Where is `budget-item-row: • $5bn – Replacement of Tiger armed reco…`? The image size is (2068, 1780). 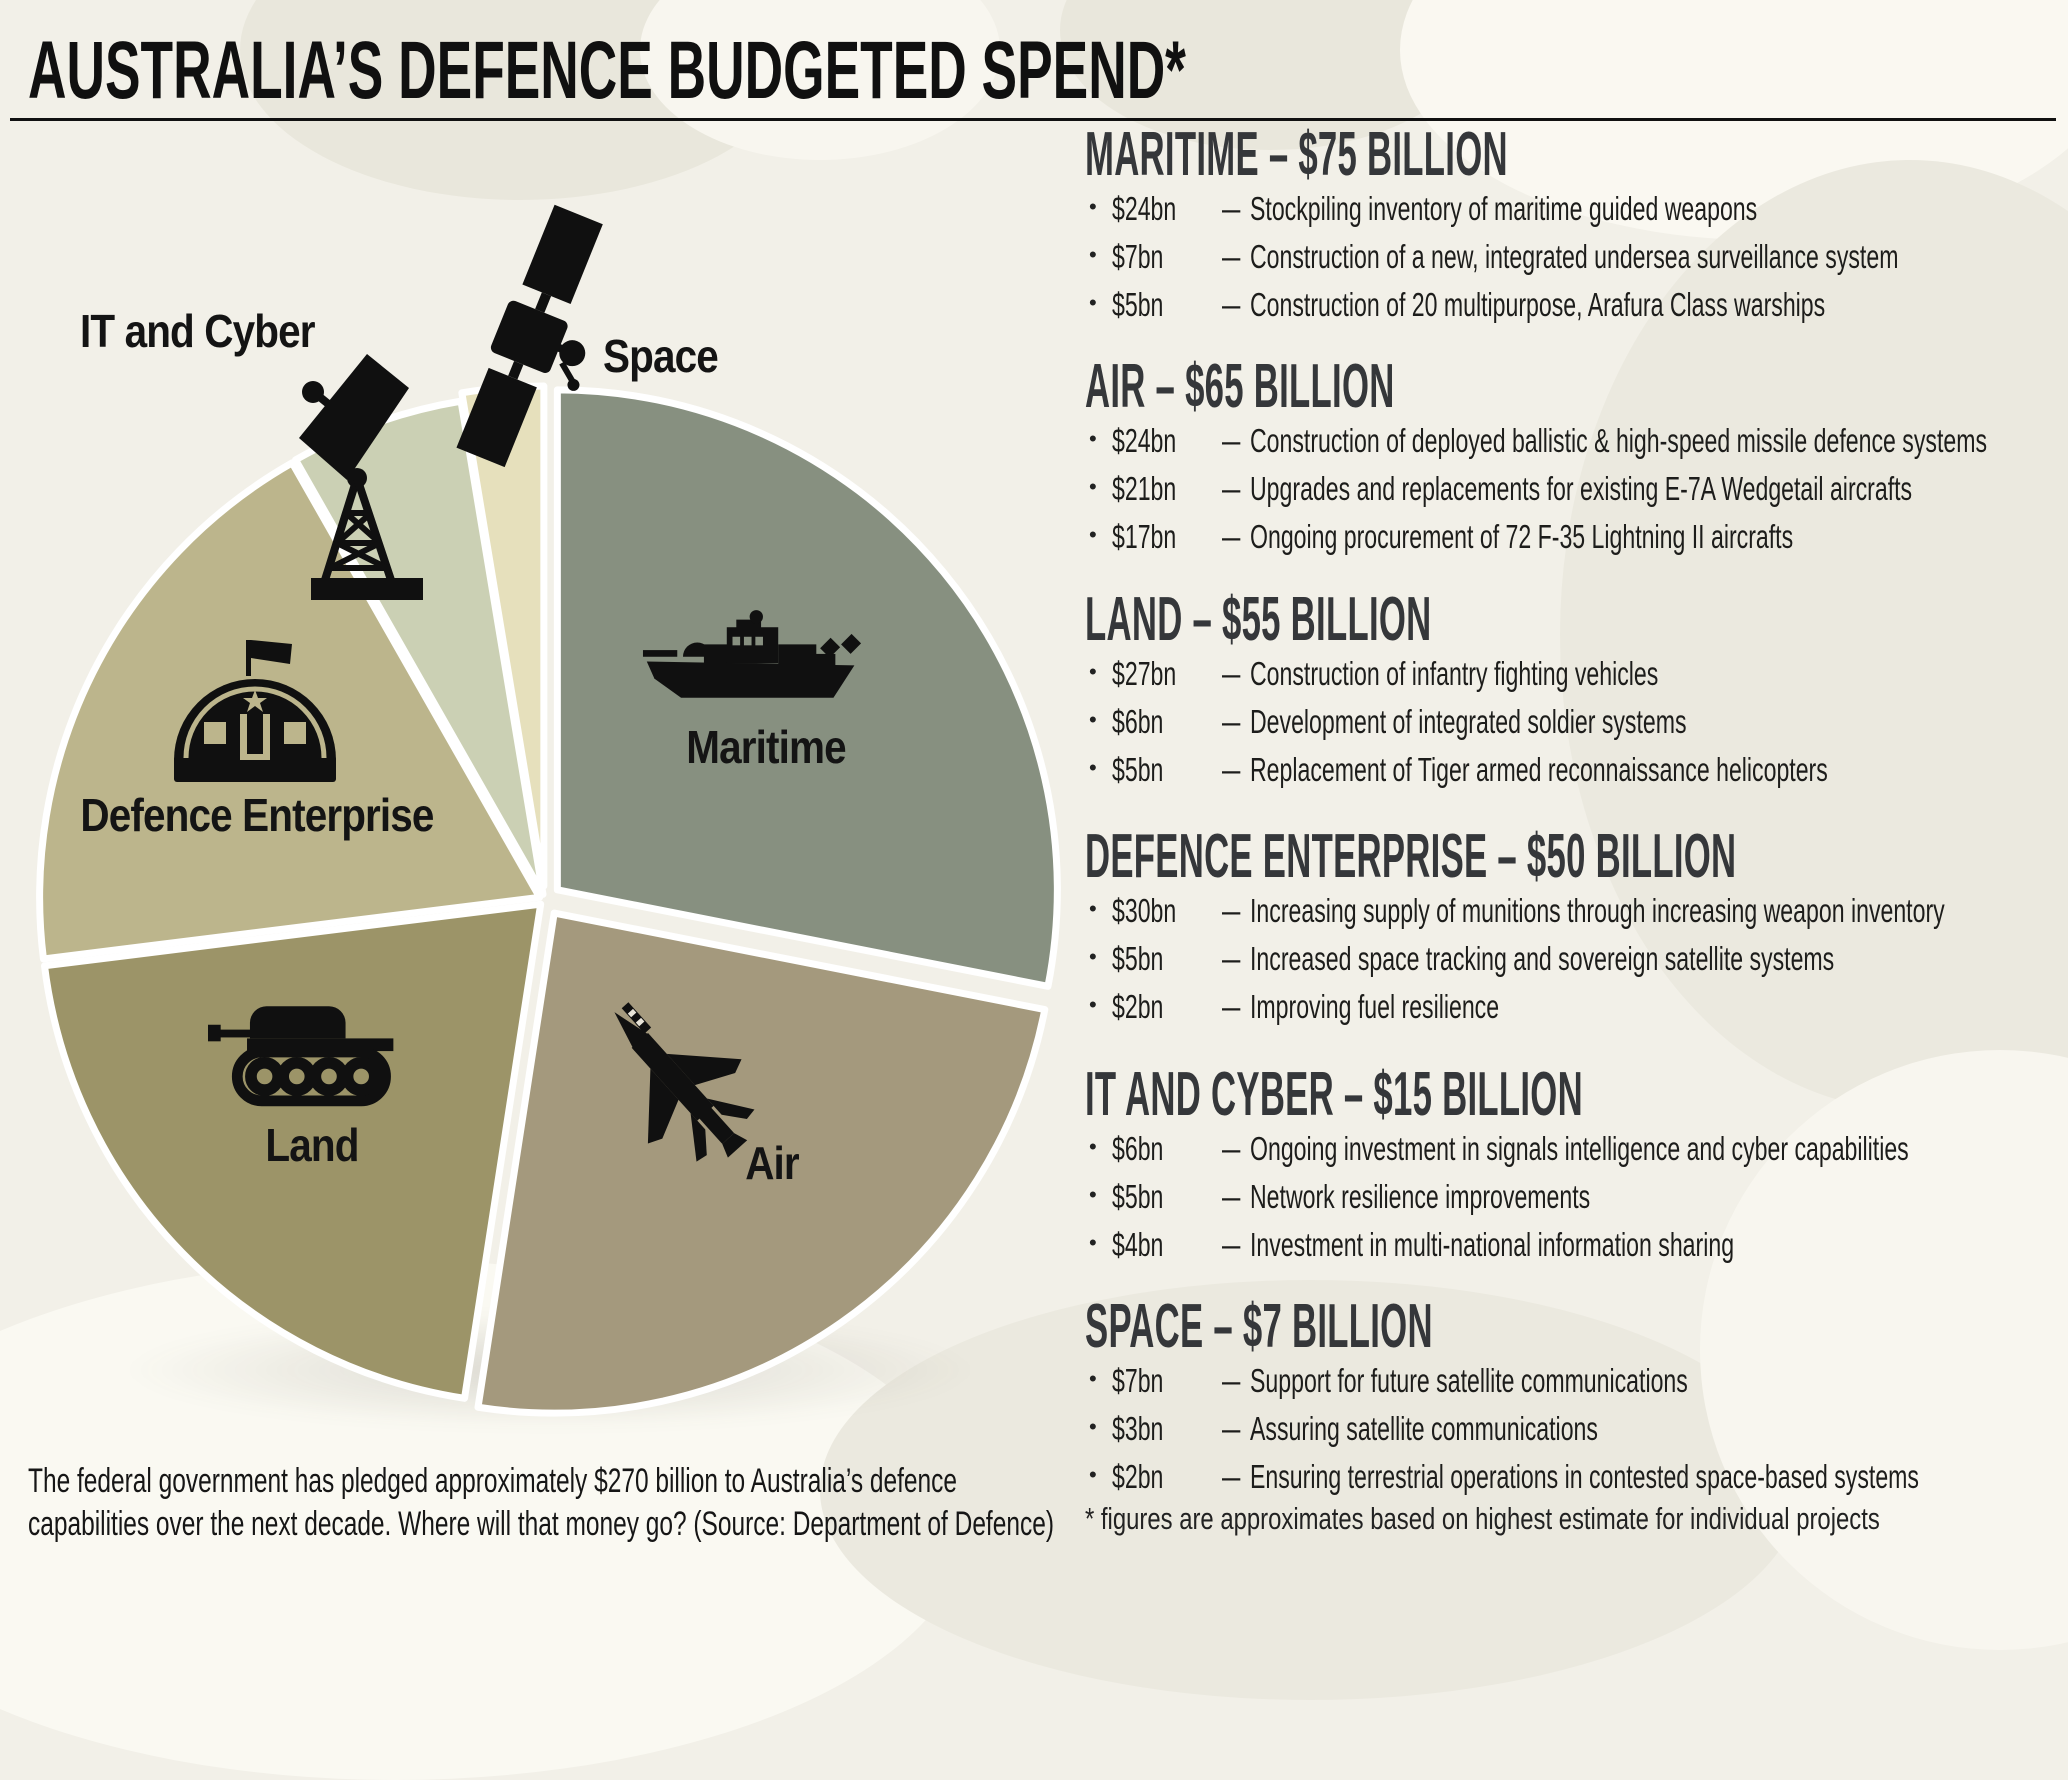
budget-item-row: • $5bn – Replacement of Tiger armed reco… is located at coordinates (1576, 771).